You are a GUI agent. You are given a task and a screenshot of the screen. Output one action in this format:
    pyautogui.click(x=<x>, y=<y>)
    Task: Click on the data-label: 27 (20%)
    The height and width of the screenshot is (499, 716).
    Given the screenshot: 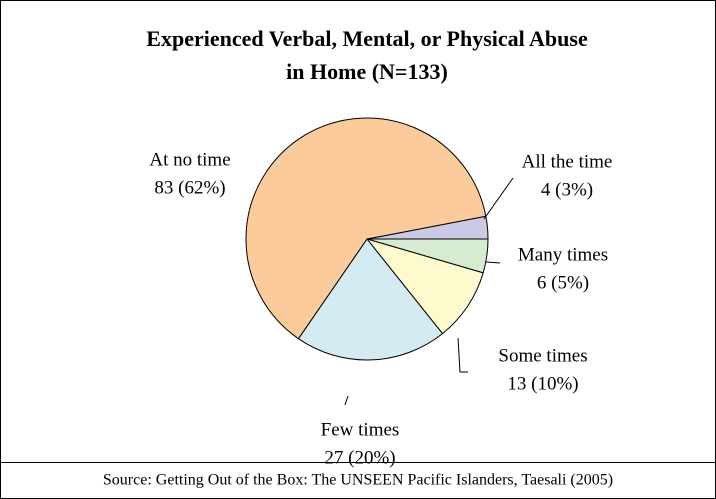 What is the action you would take?
    pyautogui.click(x=359, y=457)
    